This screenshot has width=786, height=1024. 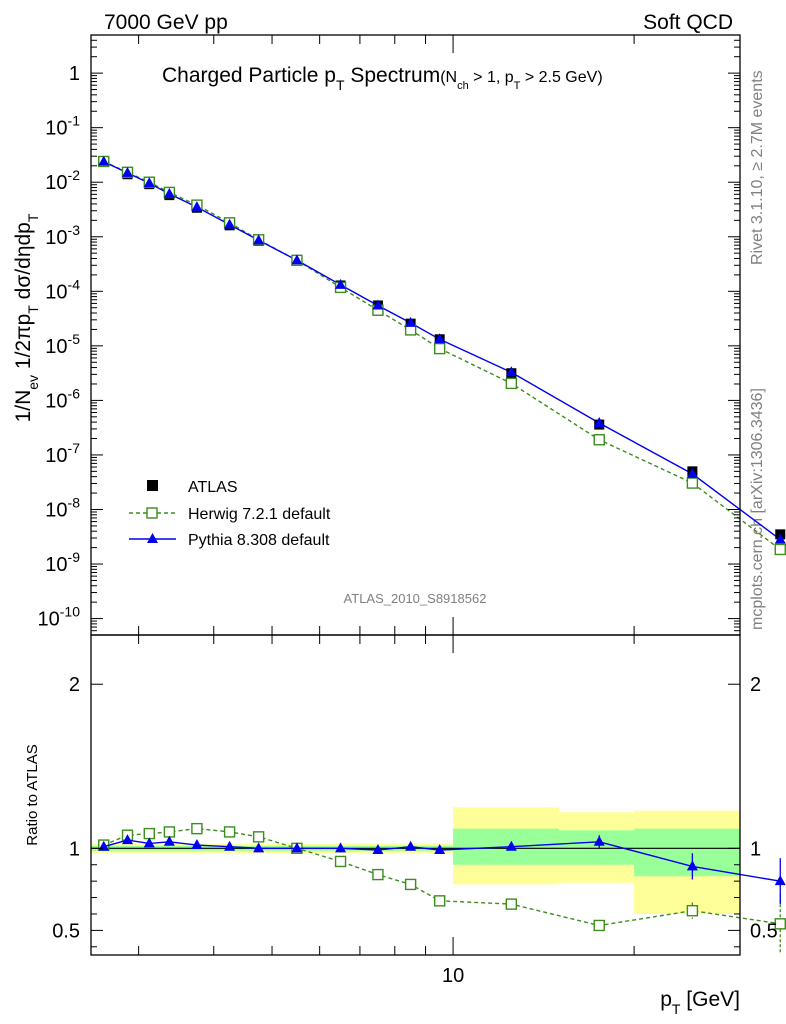 What do you see at coordinates (442, 860) in the screenshot?
I see `pythia-ratio-line` at bounding box center [442, 860].